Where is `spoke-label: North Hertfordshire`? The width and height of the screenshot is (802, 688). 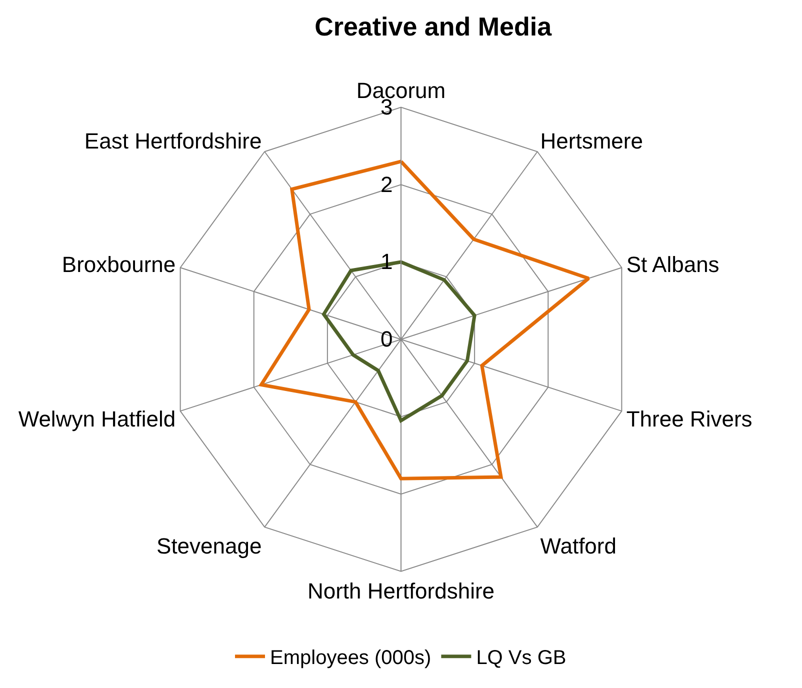
spoke-label: North Hertfordshire is located at coordinates (401, 591).